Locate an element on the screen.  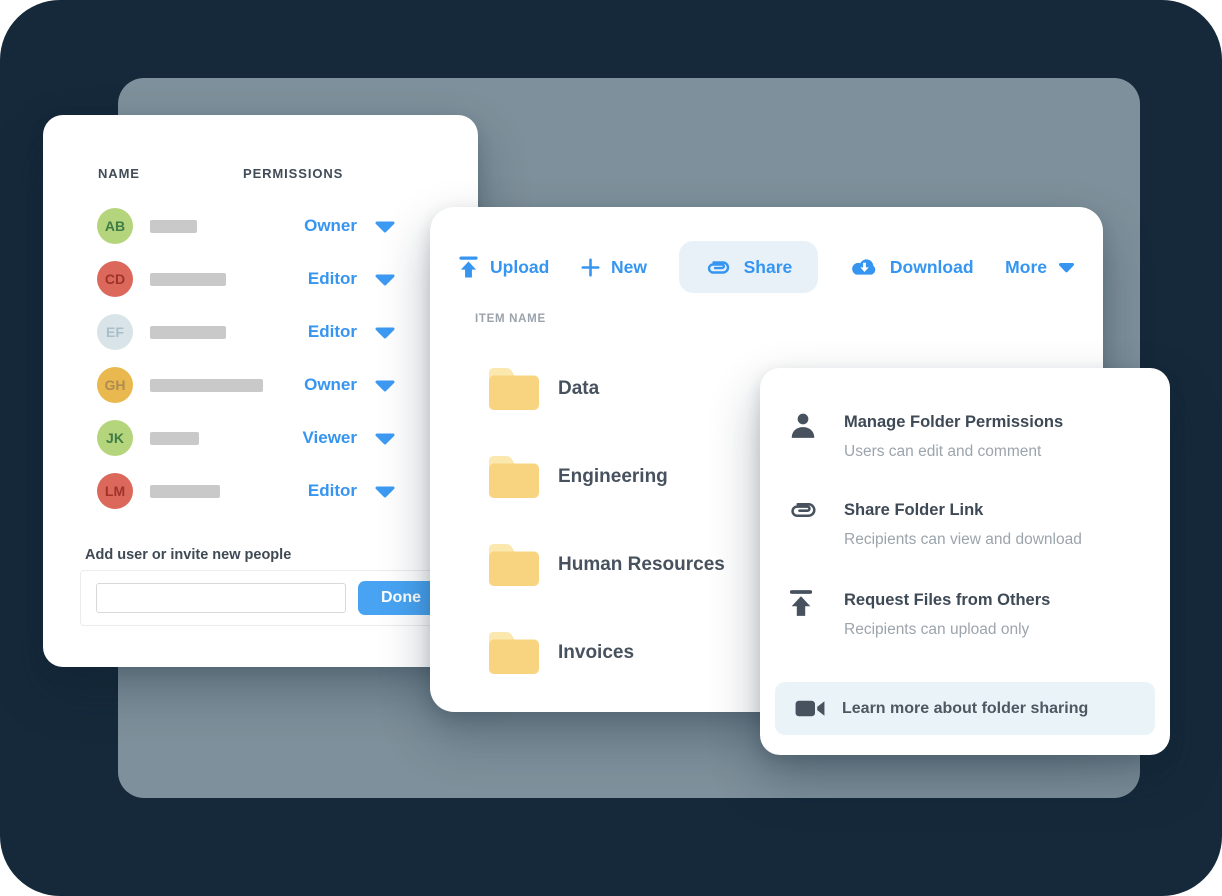
add-user-label: Add user or invite new people is located at coordinates (188, 555).